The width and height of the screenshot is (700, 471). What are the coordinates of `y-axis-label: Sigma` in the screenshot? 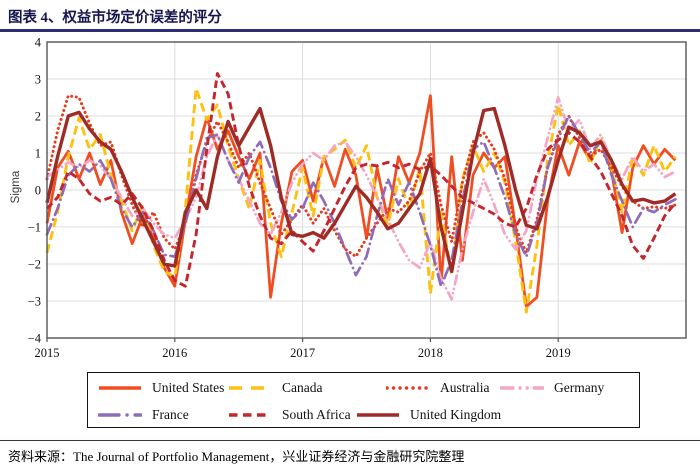 It's located at (16, 187).